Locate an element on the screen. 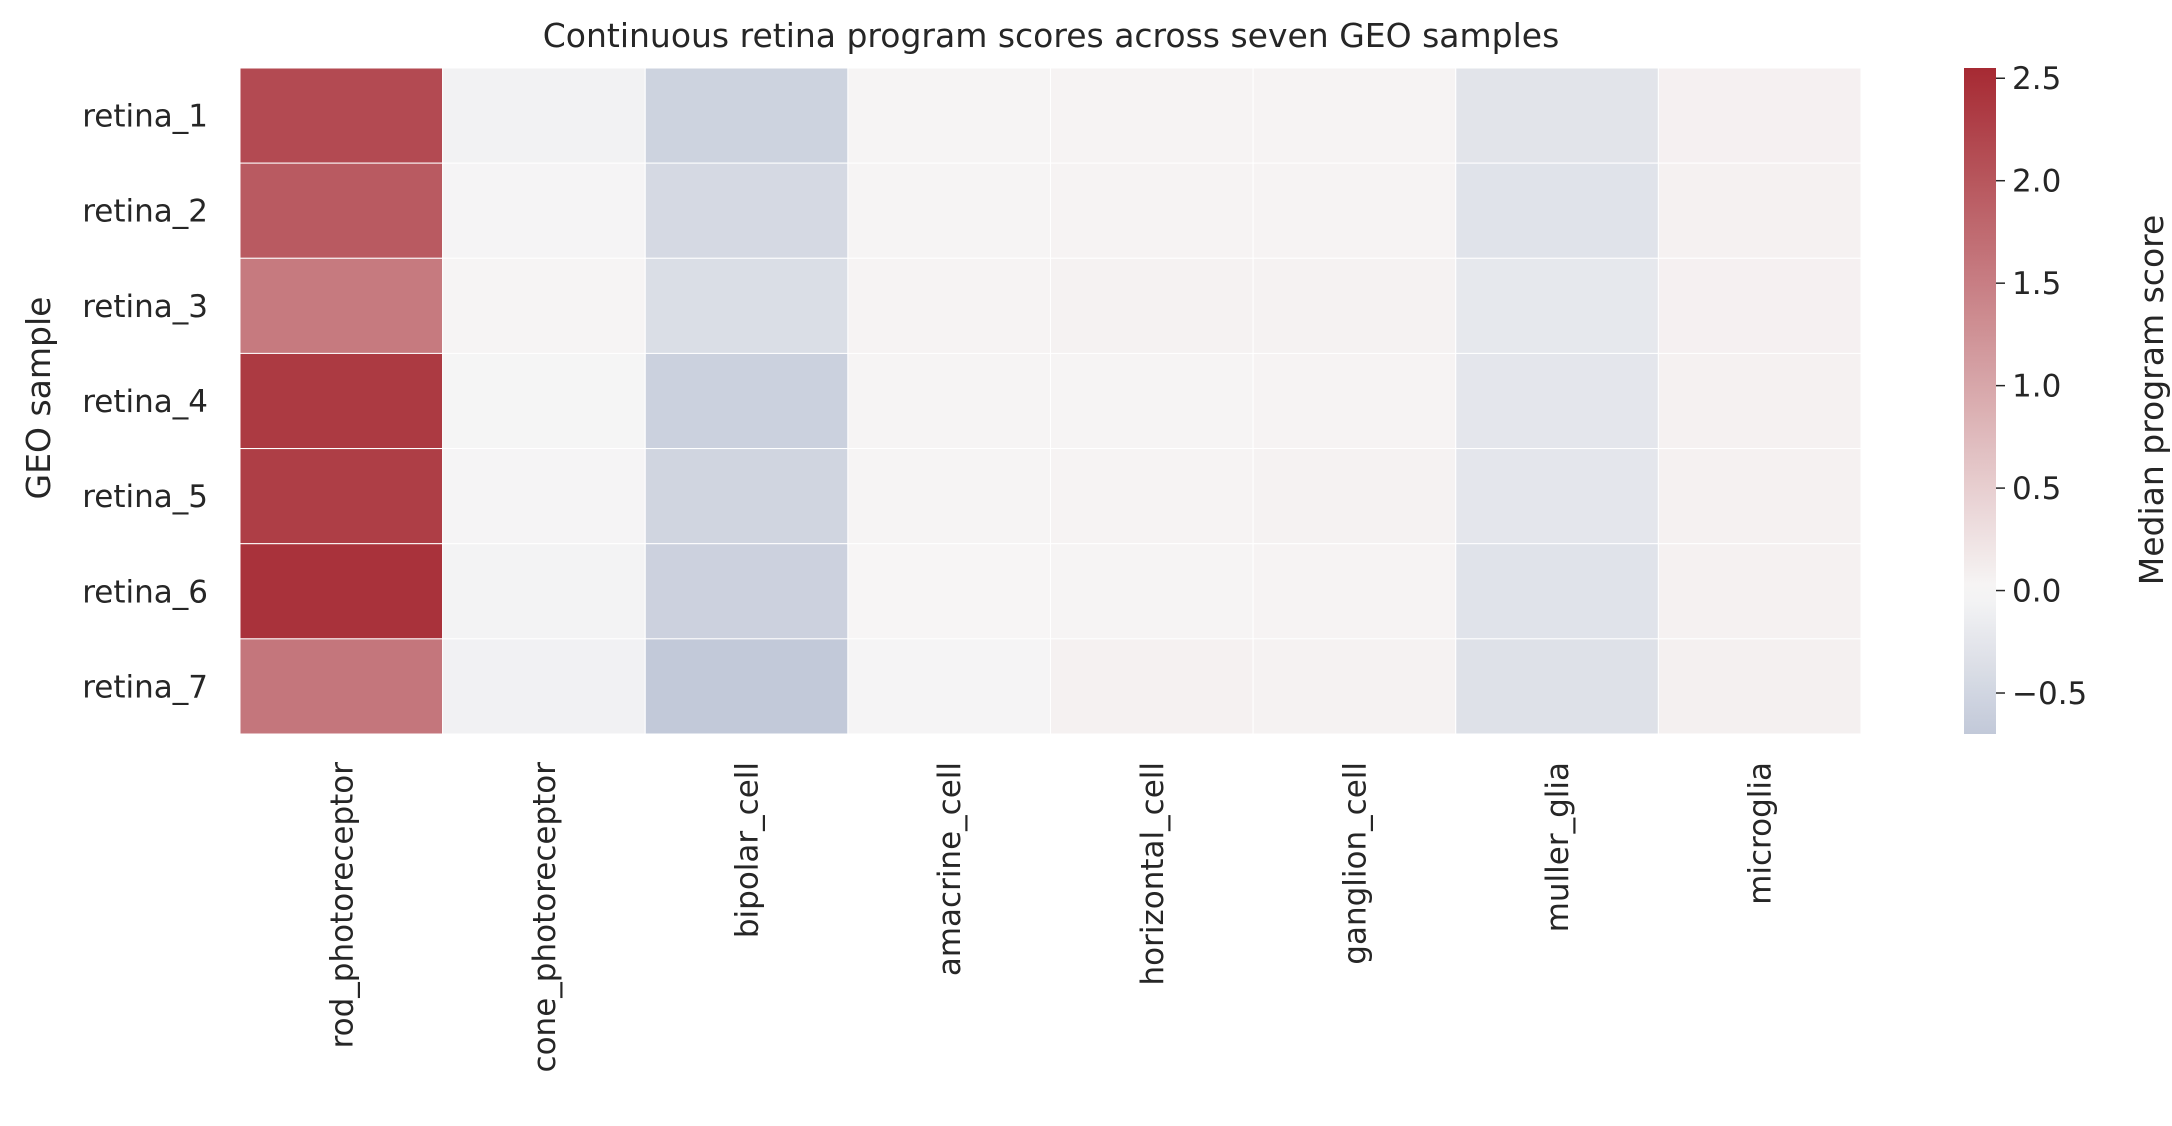 Image resolution: width=2172 pixels, height=1126 pixels. heatmap-cell-retina_2-cone_photoreceptor is located at coordinates (544, 210).